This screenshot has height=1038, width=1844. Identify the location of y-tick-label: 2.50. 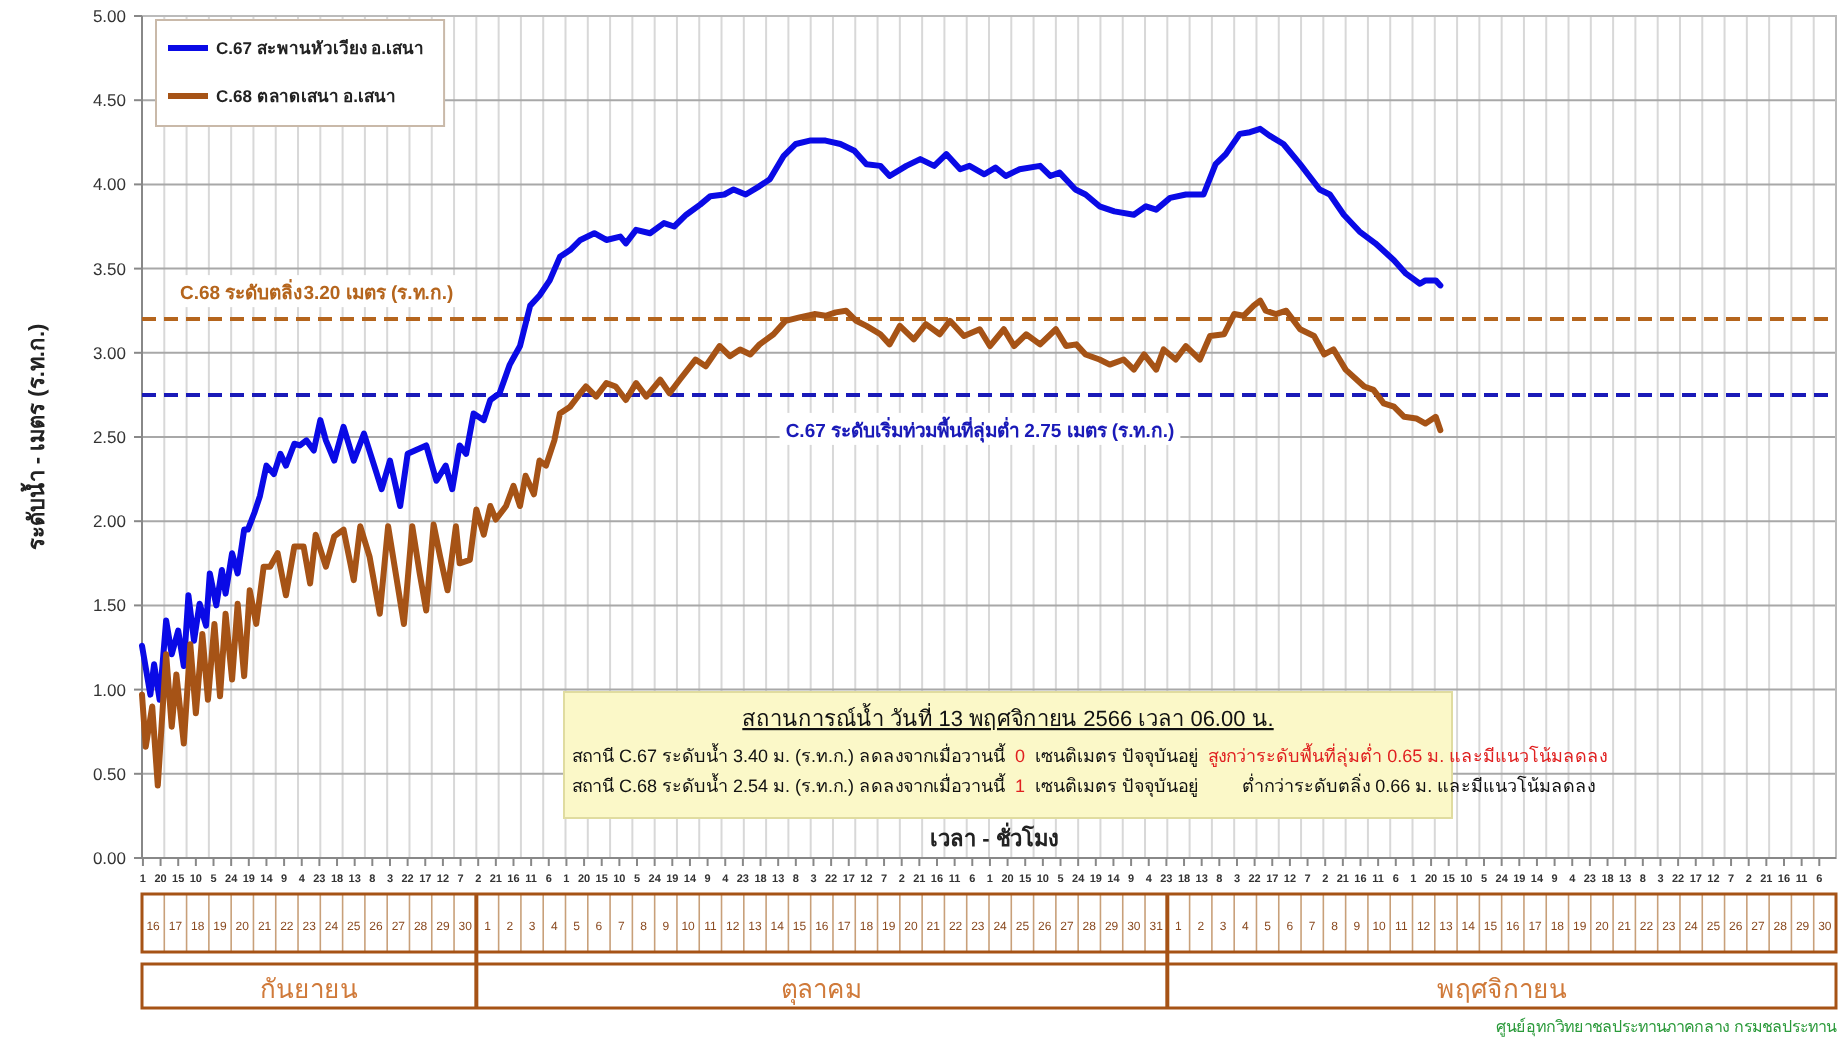
(109, 437).